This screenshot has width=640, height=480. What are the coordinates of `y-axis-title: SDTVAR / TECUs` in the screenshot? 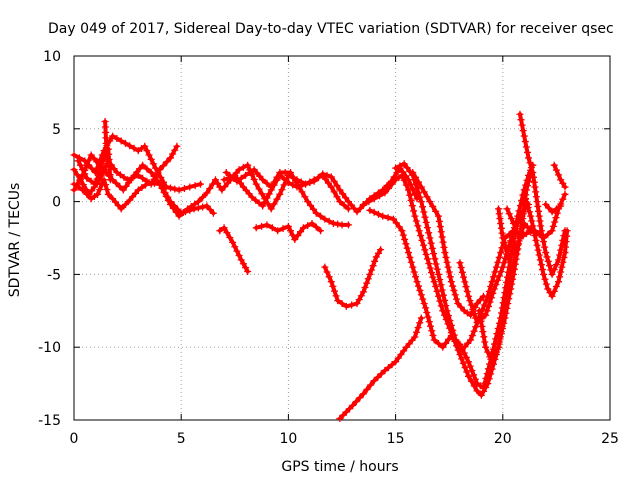 It's located at (15, 240).